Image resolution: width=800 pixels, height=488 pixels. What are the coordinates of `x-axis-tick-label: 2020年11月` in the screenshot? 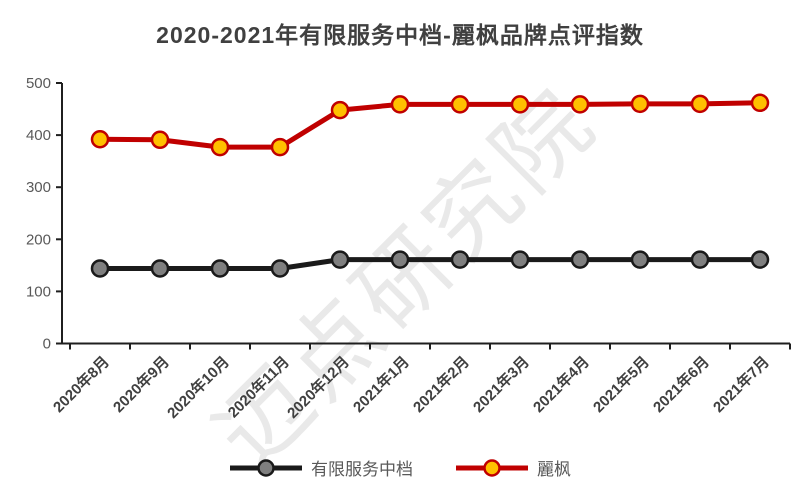 It's located at (258, 387).